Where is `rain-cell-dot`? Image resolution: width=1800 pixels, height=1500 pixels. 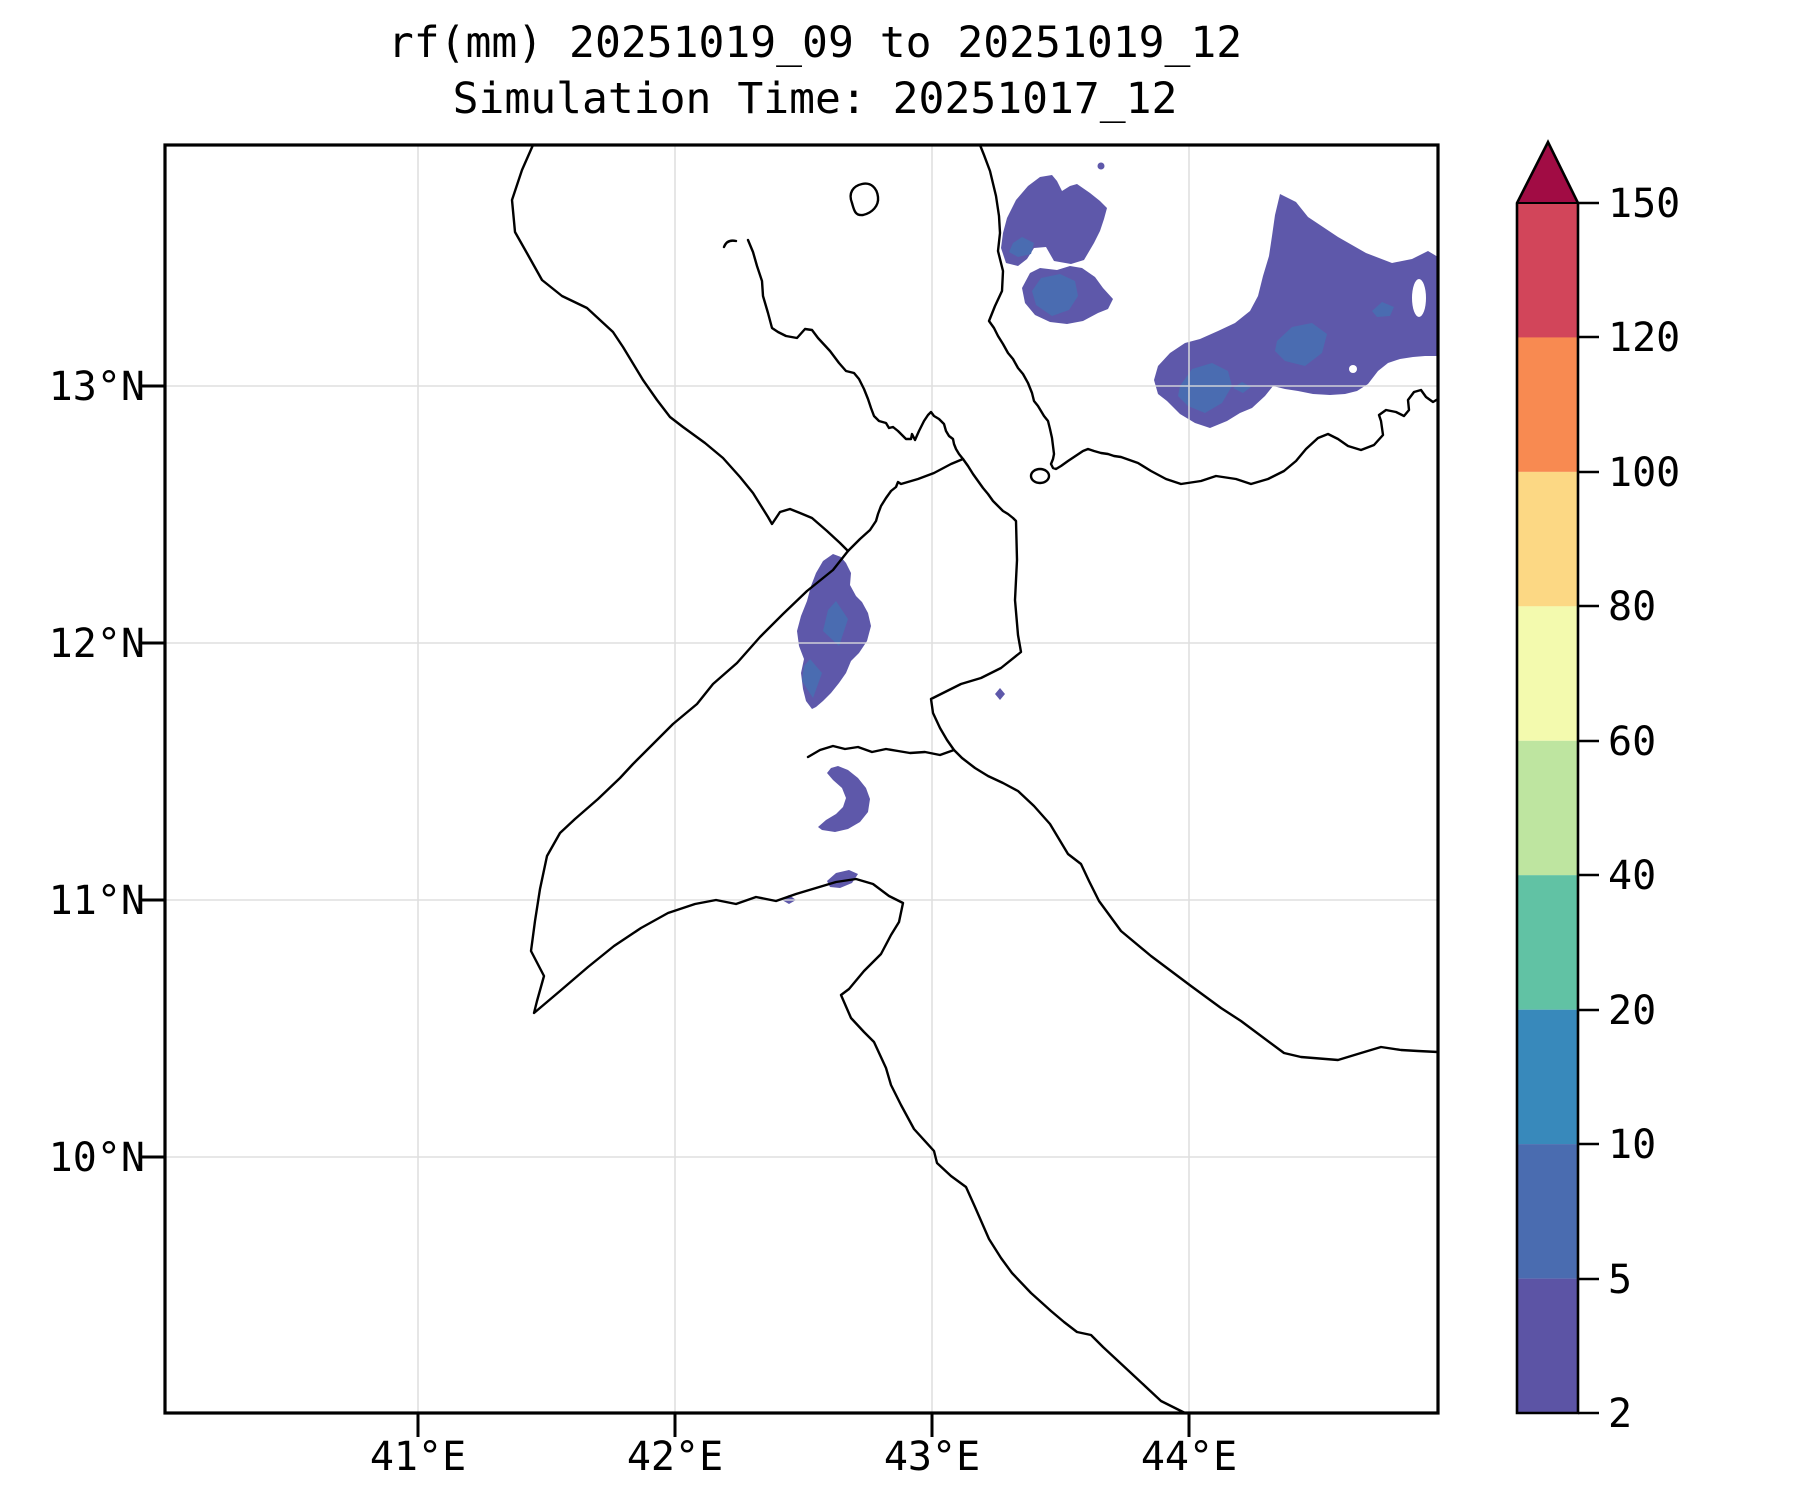
rain-cell-dot is located at coordinates (1000, 694).